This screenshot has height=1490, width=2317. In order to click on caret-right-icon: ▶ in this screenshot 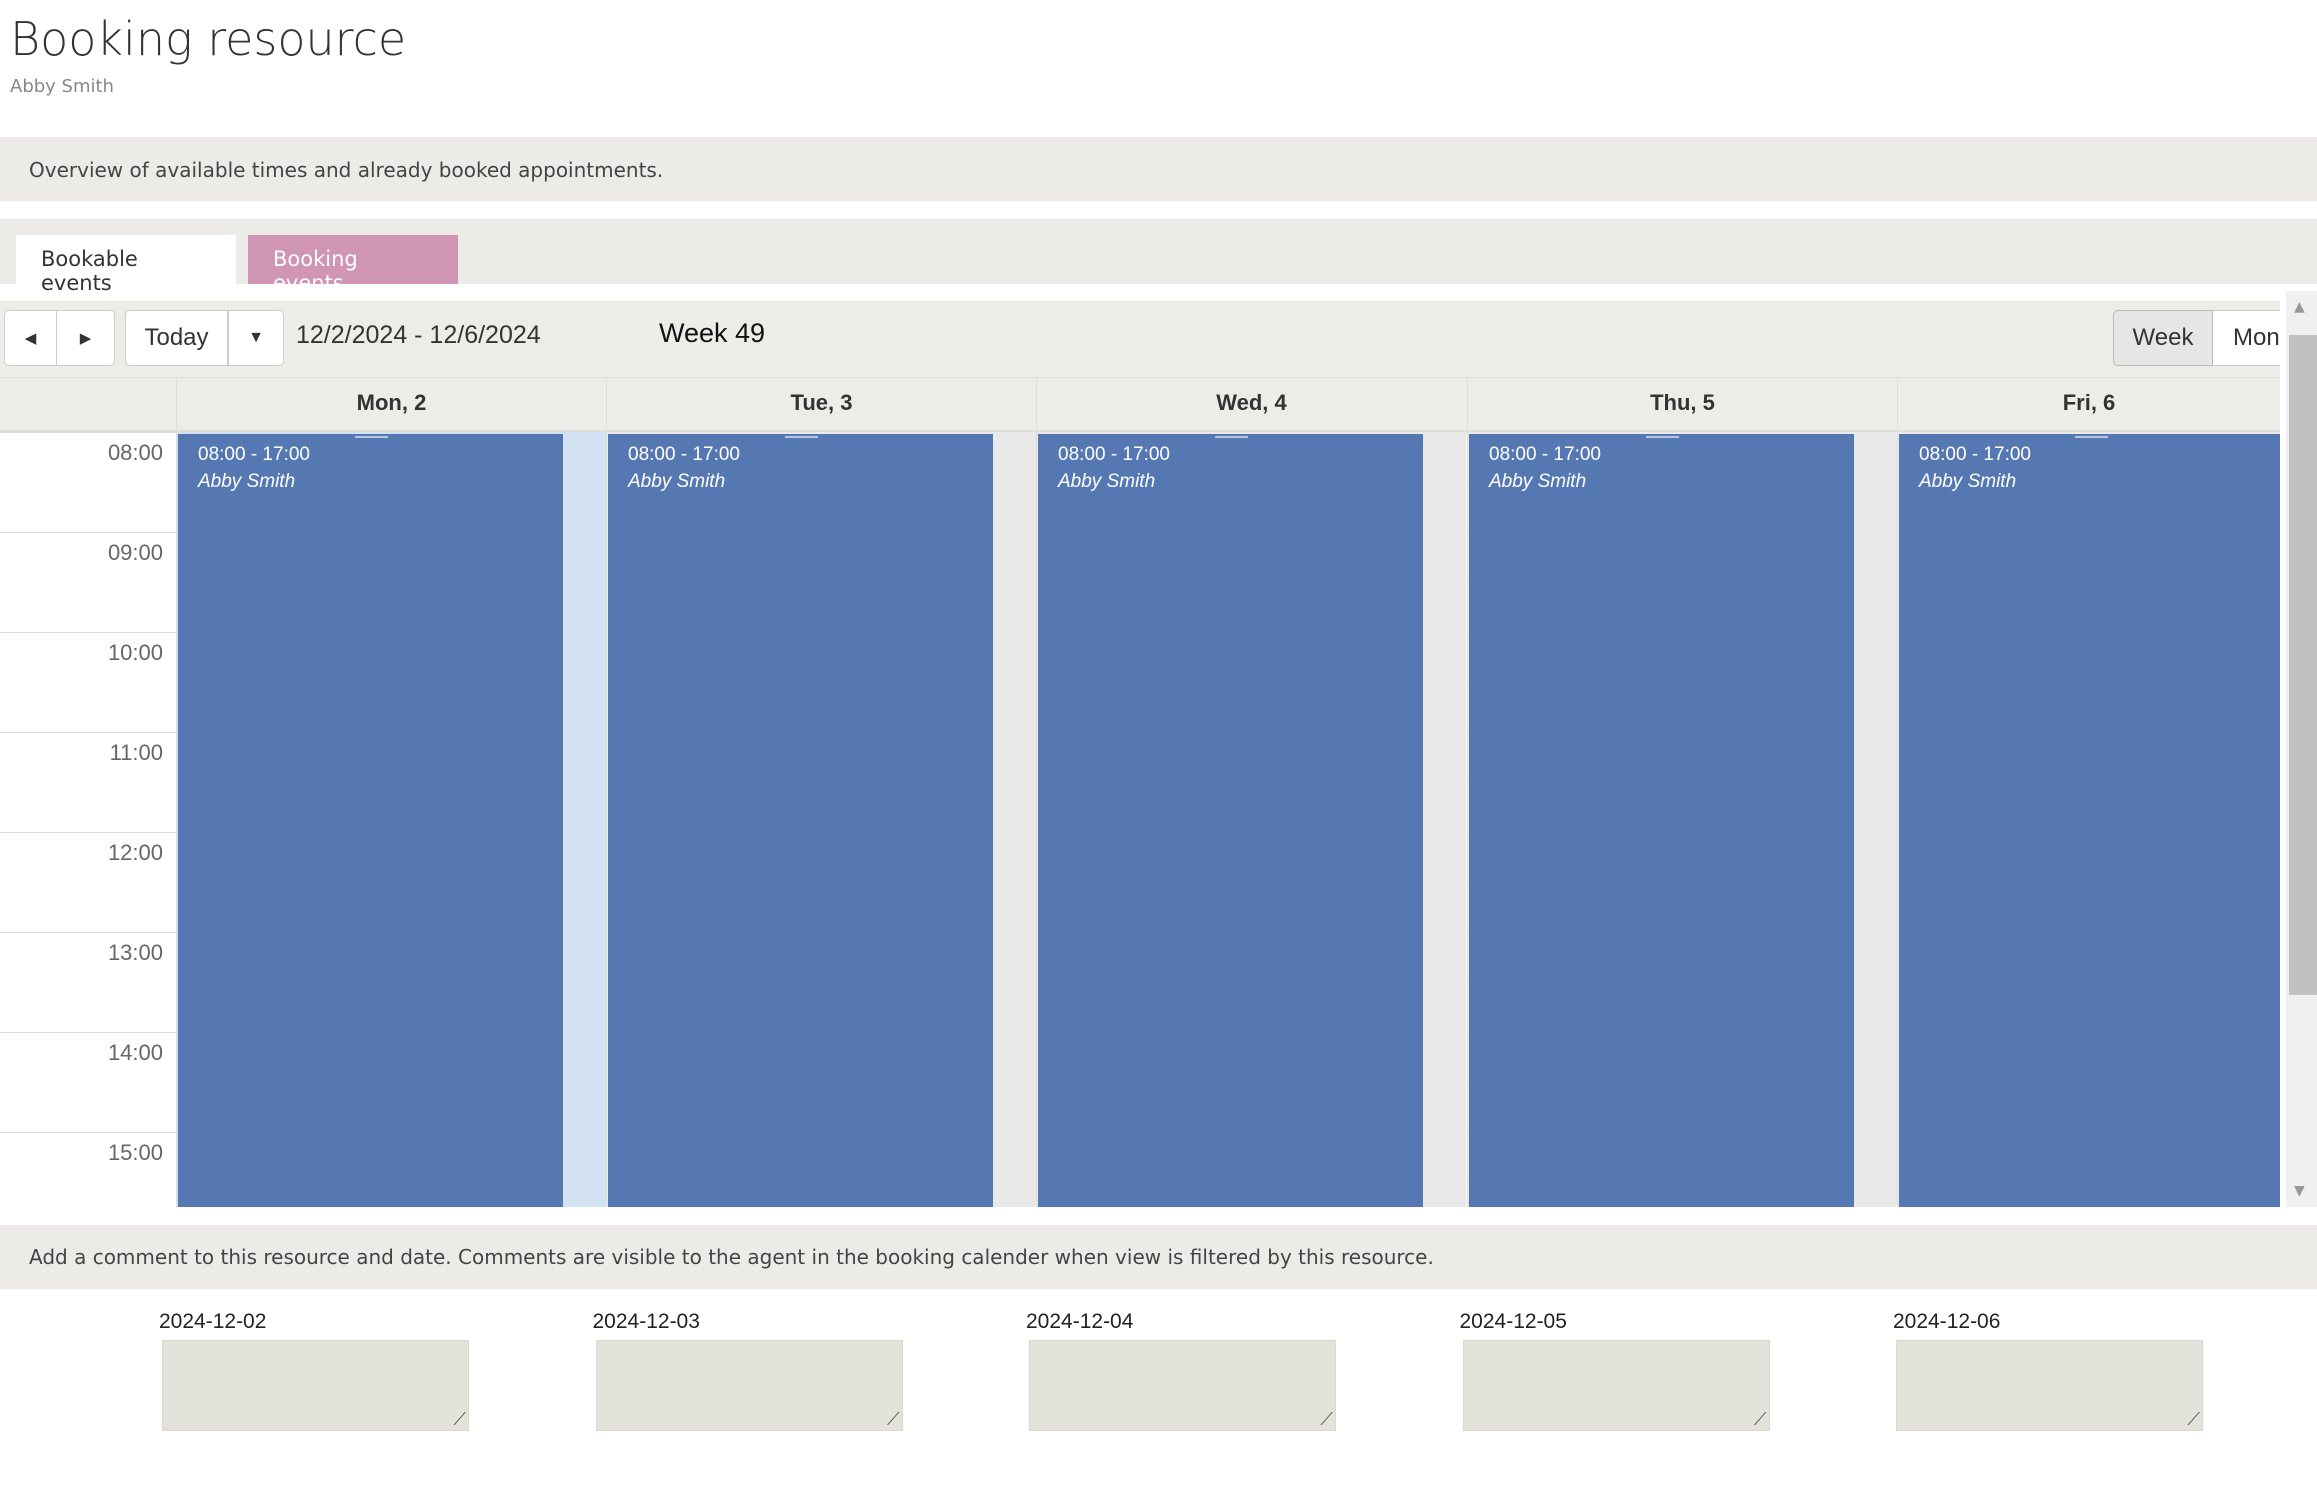, I will do `click(85, 338)`.